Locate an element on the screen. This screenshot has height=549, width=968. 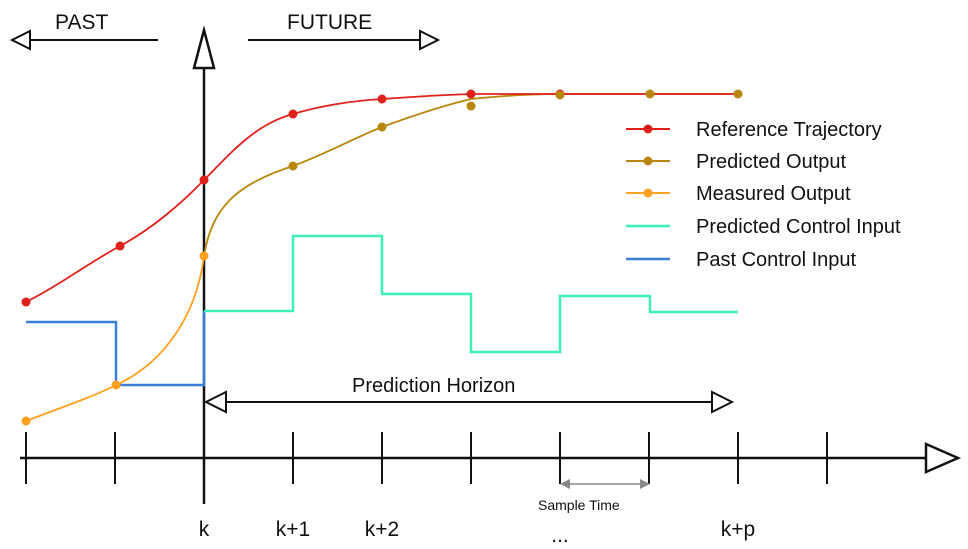
legend-item-predicted-output: Predicted Output is located at coordinates (736, 162).